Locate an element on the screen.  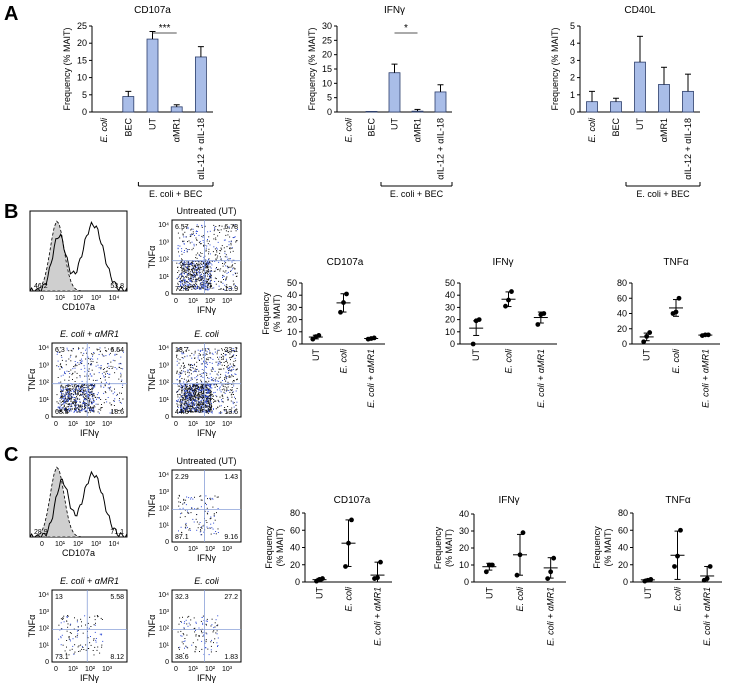
x-tick-label: 10¹ is located at coordinates (193, 424).